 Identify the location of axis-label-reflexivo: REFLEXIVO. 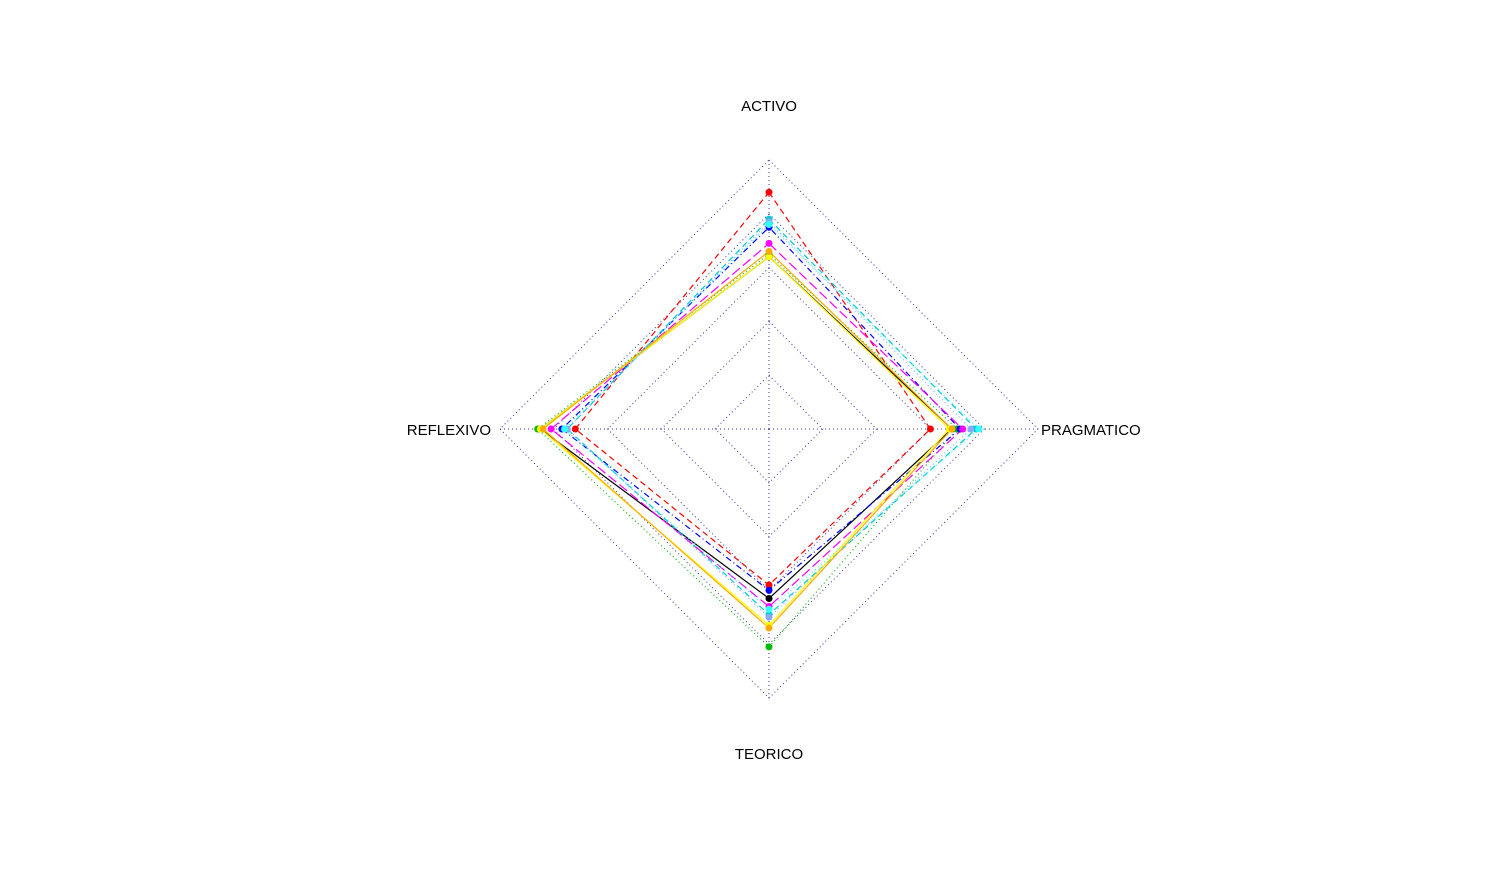
(449, 430).